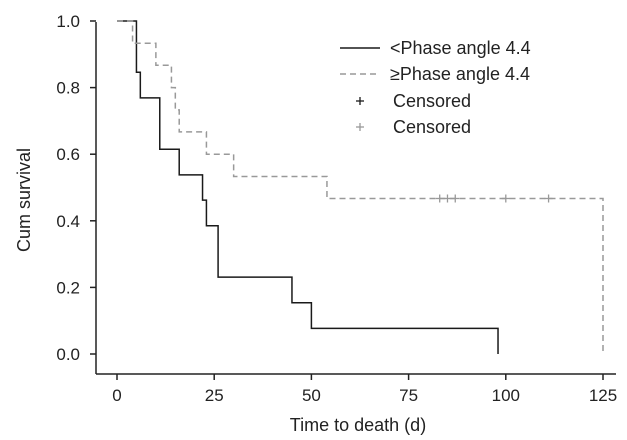  Describe the element at coordinates (68, 221) in the screenshot. I see `y-tick-label: 0.4` at that location.